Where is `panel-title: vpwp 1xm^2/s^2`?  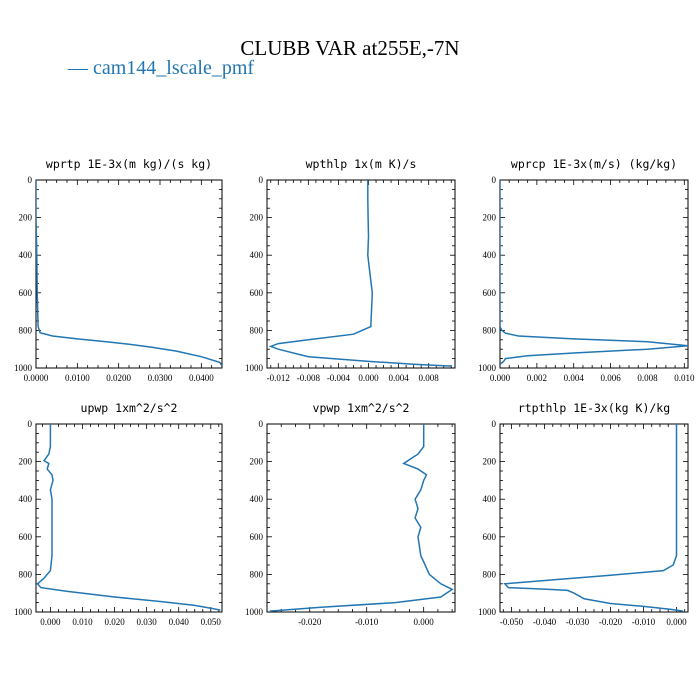 panel-title: vpwp 1xm^2/s^2 is located at coordinates (361, 408).